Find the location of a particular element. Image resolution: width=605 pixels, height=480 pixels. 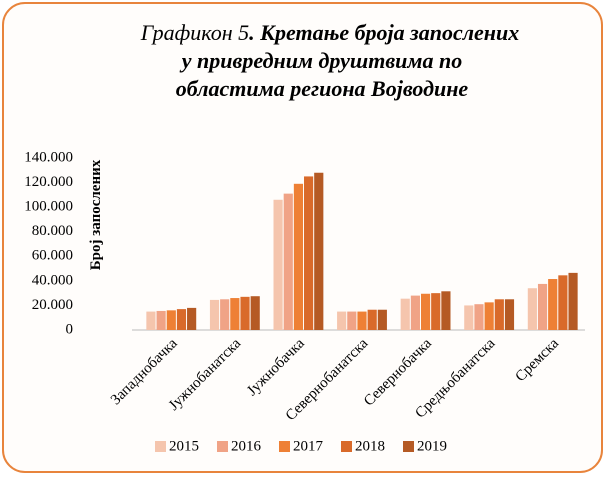

legend-label: 2019 is located at coordinates (432, 446).